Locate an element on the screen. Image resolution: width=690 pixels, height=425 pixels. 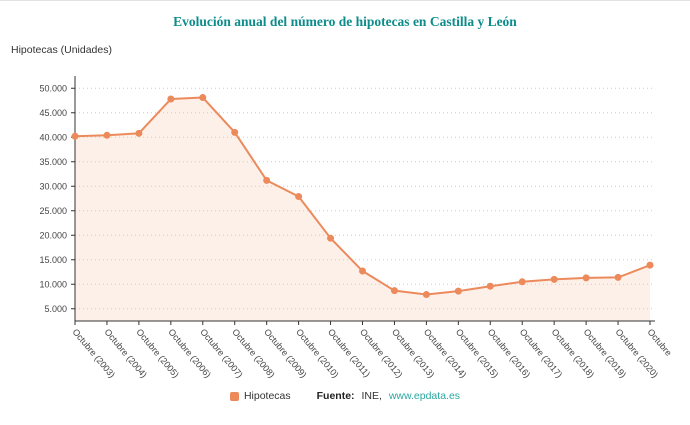
x-tick-label: Octubre is located at coordinates (659, 342).